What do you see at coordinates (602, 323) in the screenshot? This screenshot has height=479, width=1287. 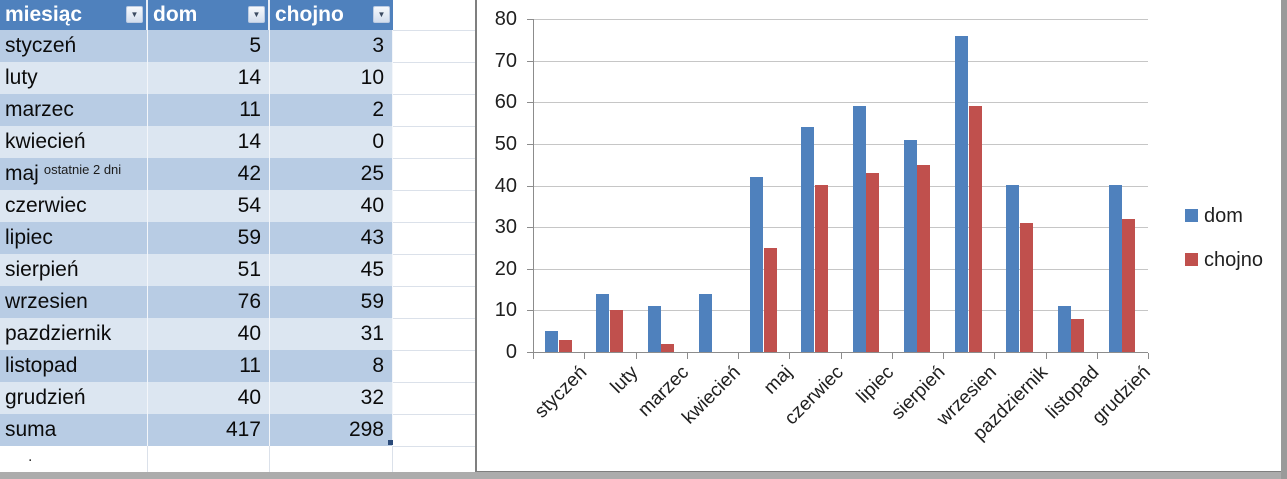 I see `bar-dom-luty` at bounding box center [602, 323].